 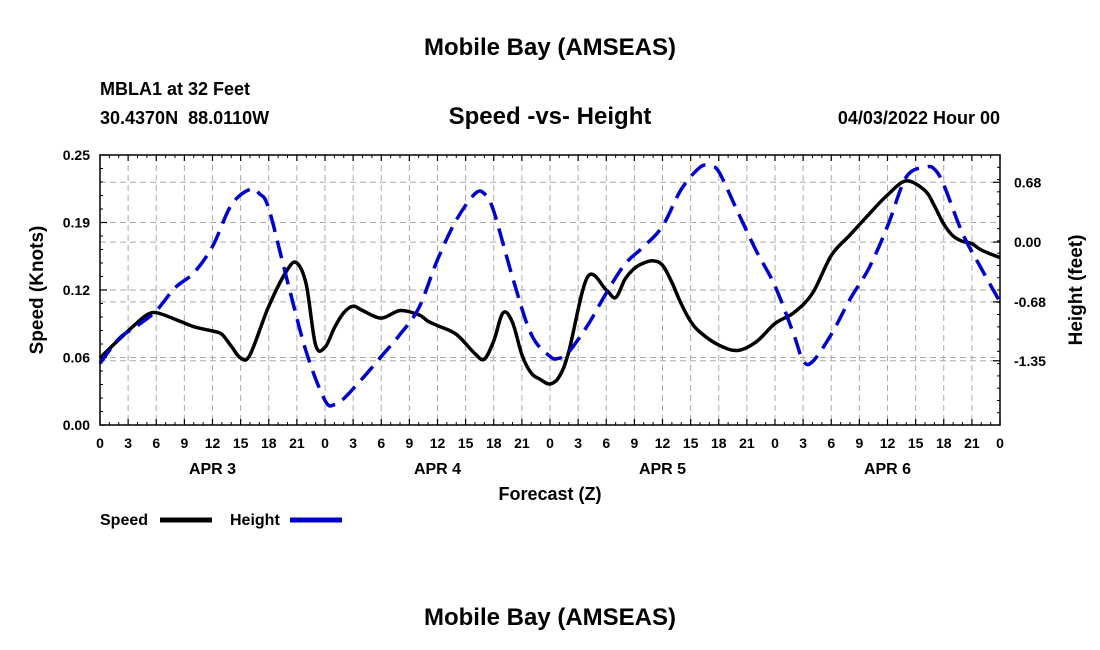 What do you see at coordinates (37, 290) in the screenshot?
I see `y-axis-label-left: Speed (Knots)` at bounding box center [37, 290].